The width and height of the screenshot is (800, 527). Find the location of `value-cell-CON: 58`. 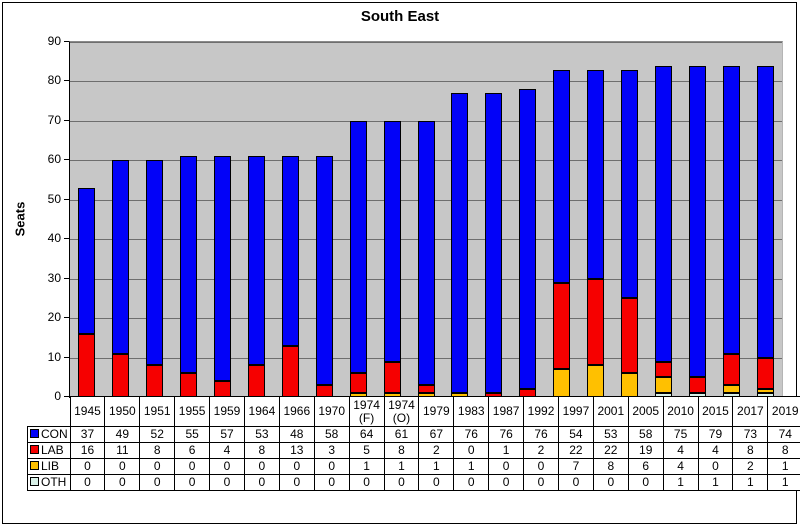

value-cell-CON: 58 is located at coordinates (331, 434).